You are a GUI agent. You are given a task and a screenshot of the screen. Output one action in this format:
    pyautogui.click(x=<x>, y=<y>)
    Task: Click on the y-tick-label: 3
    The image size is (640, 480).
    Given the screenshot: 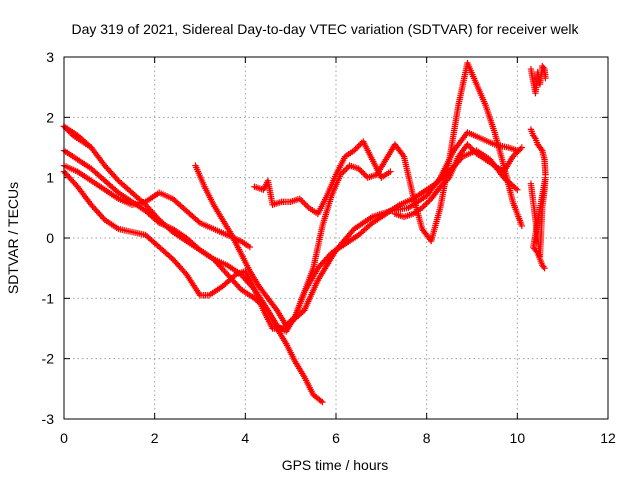 What is the action you would take?
    pyautogui.click(x=50, y=57)
    